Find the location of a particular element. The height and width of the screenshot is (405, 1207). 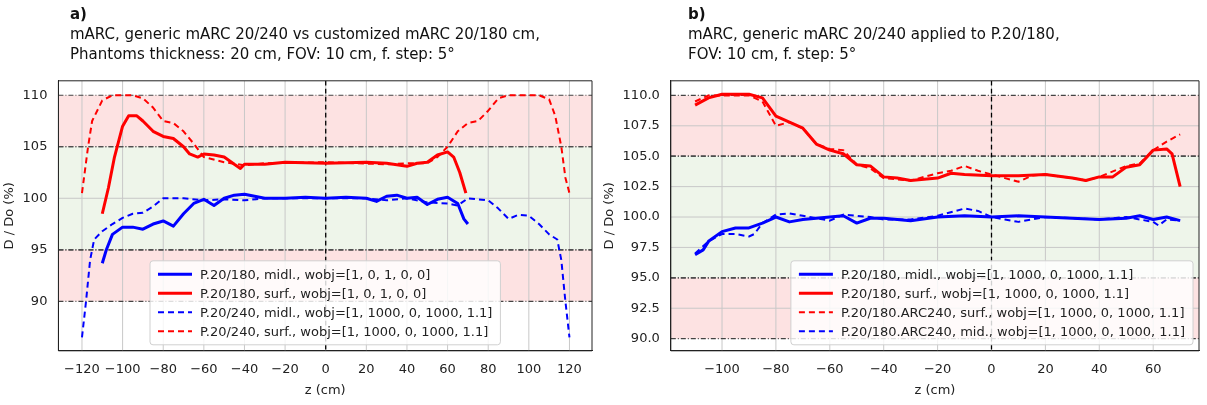

chart-subtitle: mARC, generic mARC 20/240 applied to P.20/180, FOV: 10 cm, f. step: 5° is located at coordinates (874, 44).